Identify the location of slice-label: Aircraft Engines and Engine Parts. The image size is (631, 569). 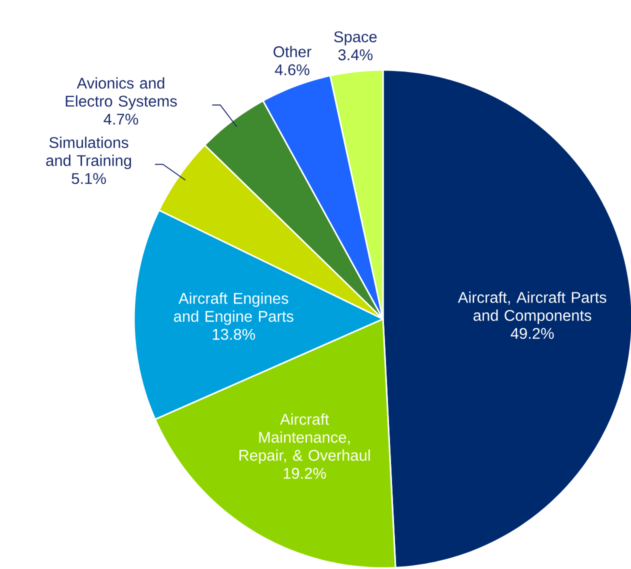
(234, 308).